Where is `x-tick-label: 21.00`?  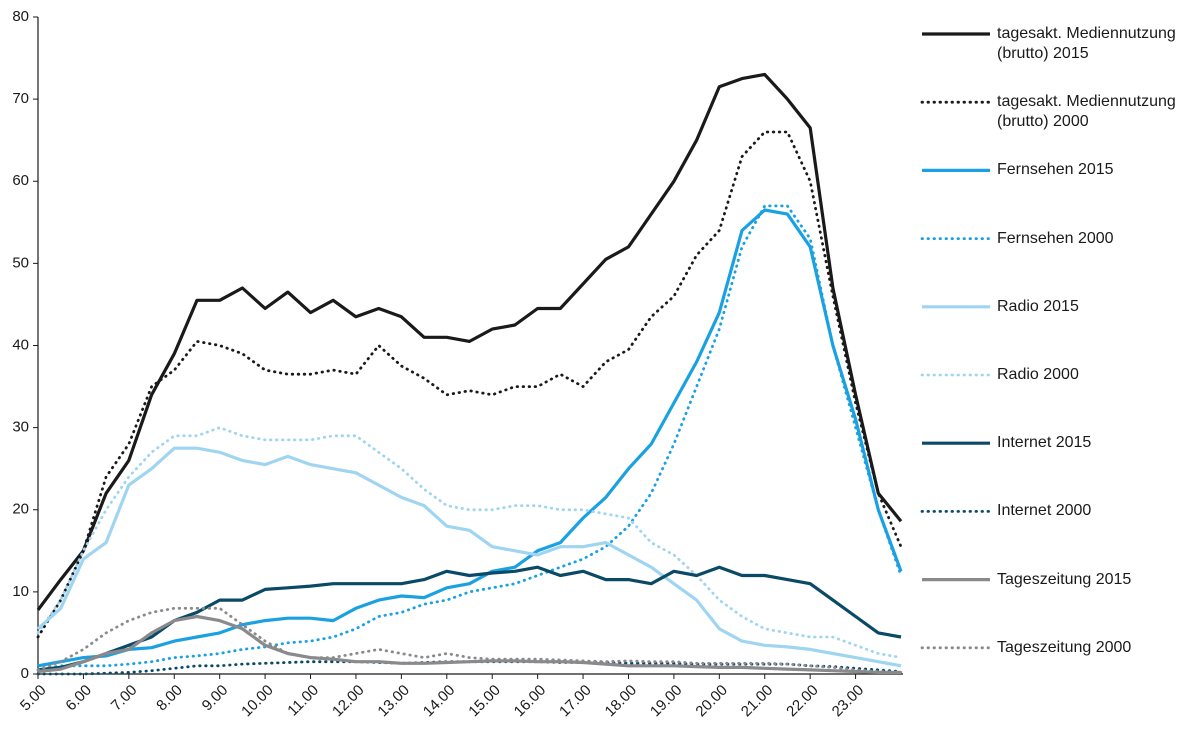
x-tick-label: 21.00 is located at coordinates (757, 701).